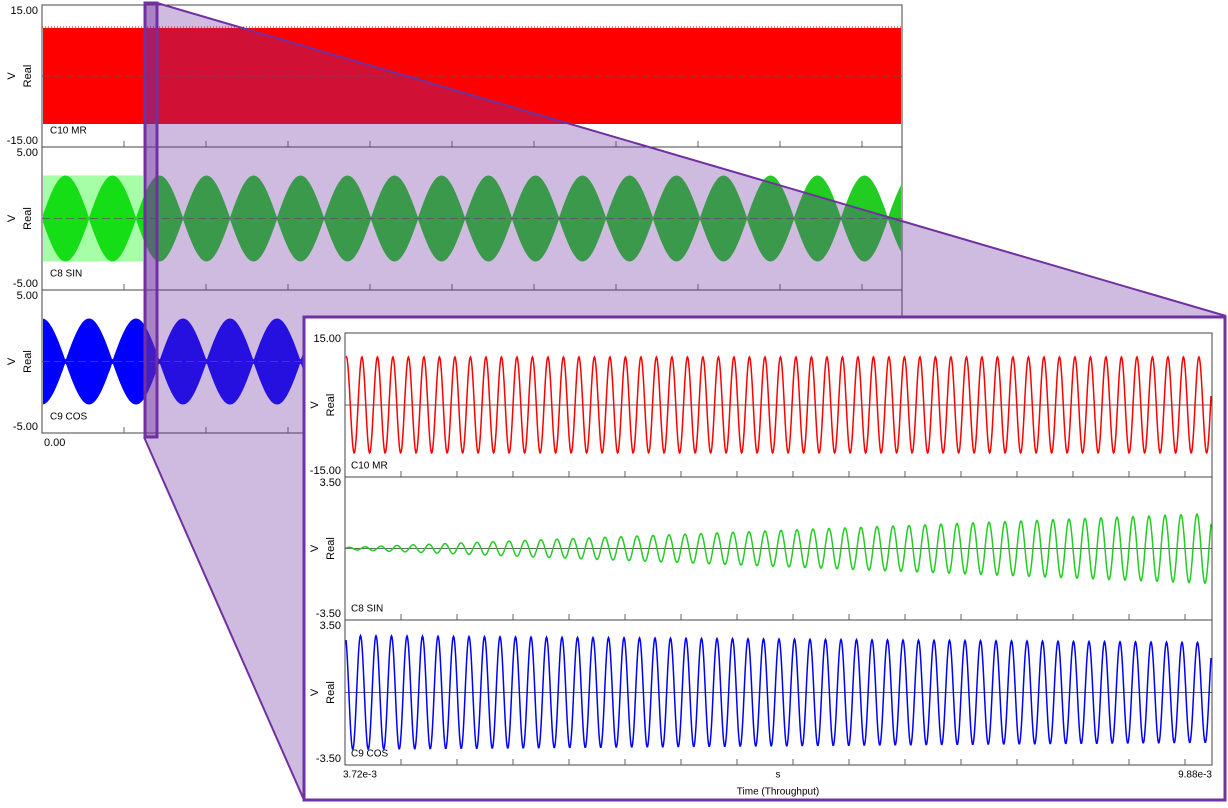 The height and width of the screenshot is (808, 1228). I want to click on x-axis-title: Time (Throughput), so click(778, 792).